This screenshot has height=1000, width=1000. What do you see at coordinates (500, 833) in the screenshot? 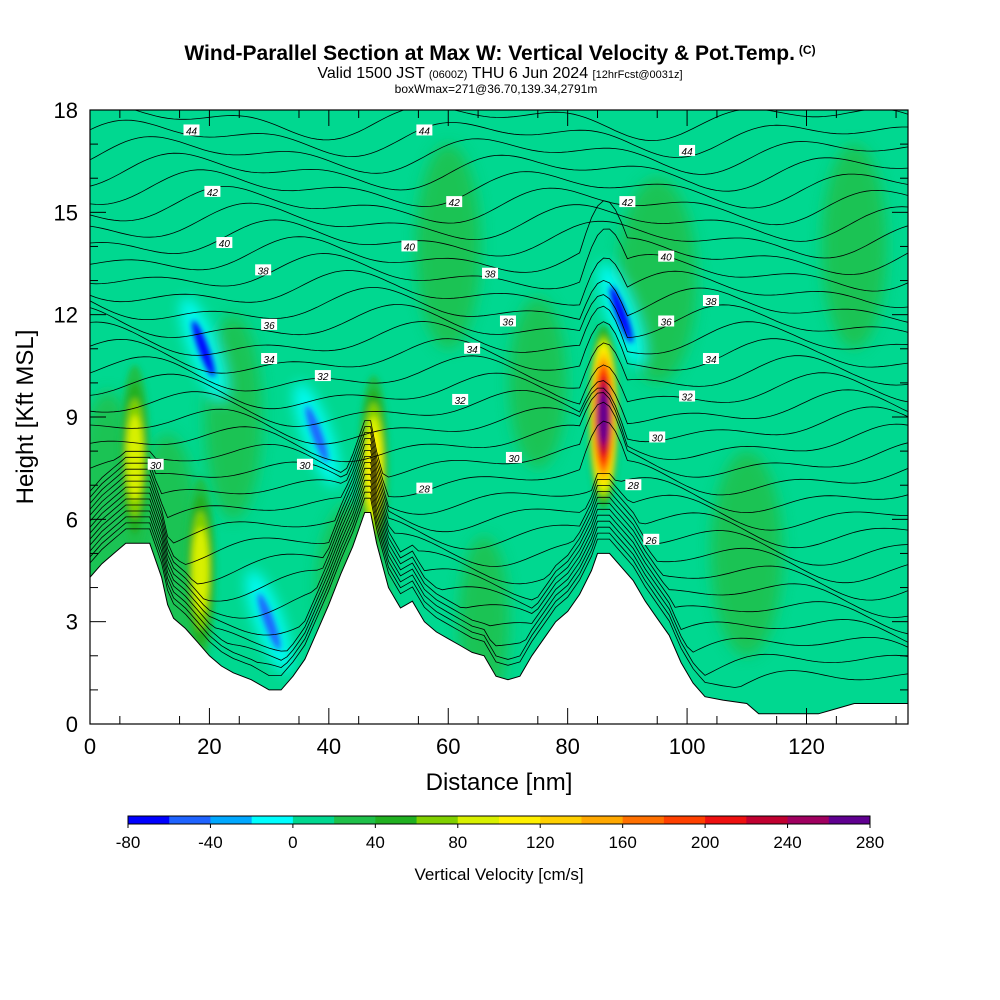
I see `colorbar: -80 -40 0 40 80 120 160 200 240 280` at bounding box center [500, 833].